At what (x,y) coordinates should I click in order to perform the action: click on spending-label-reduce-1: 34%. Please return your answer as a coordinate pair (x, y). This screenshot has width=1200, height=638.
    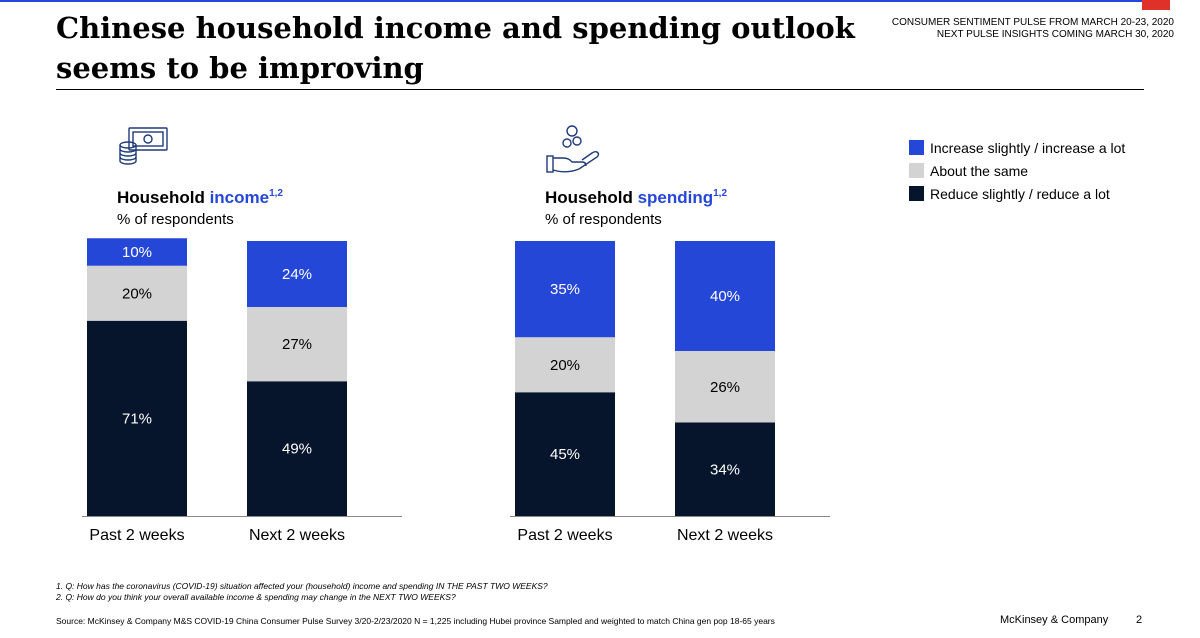
    Looking at the image, I should click on (725, 469).